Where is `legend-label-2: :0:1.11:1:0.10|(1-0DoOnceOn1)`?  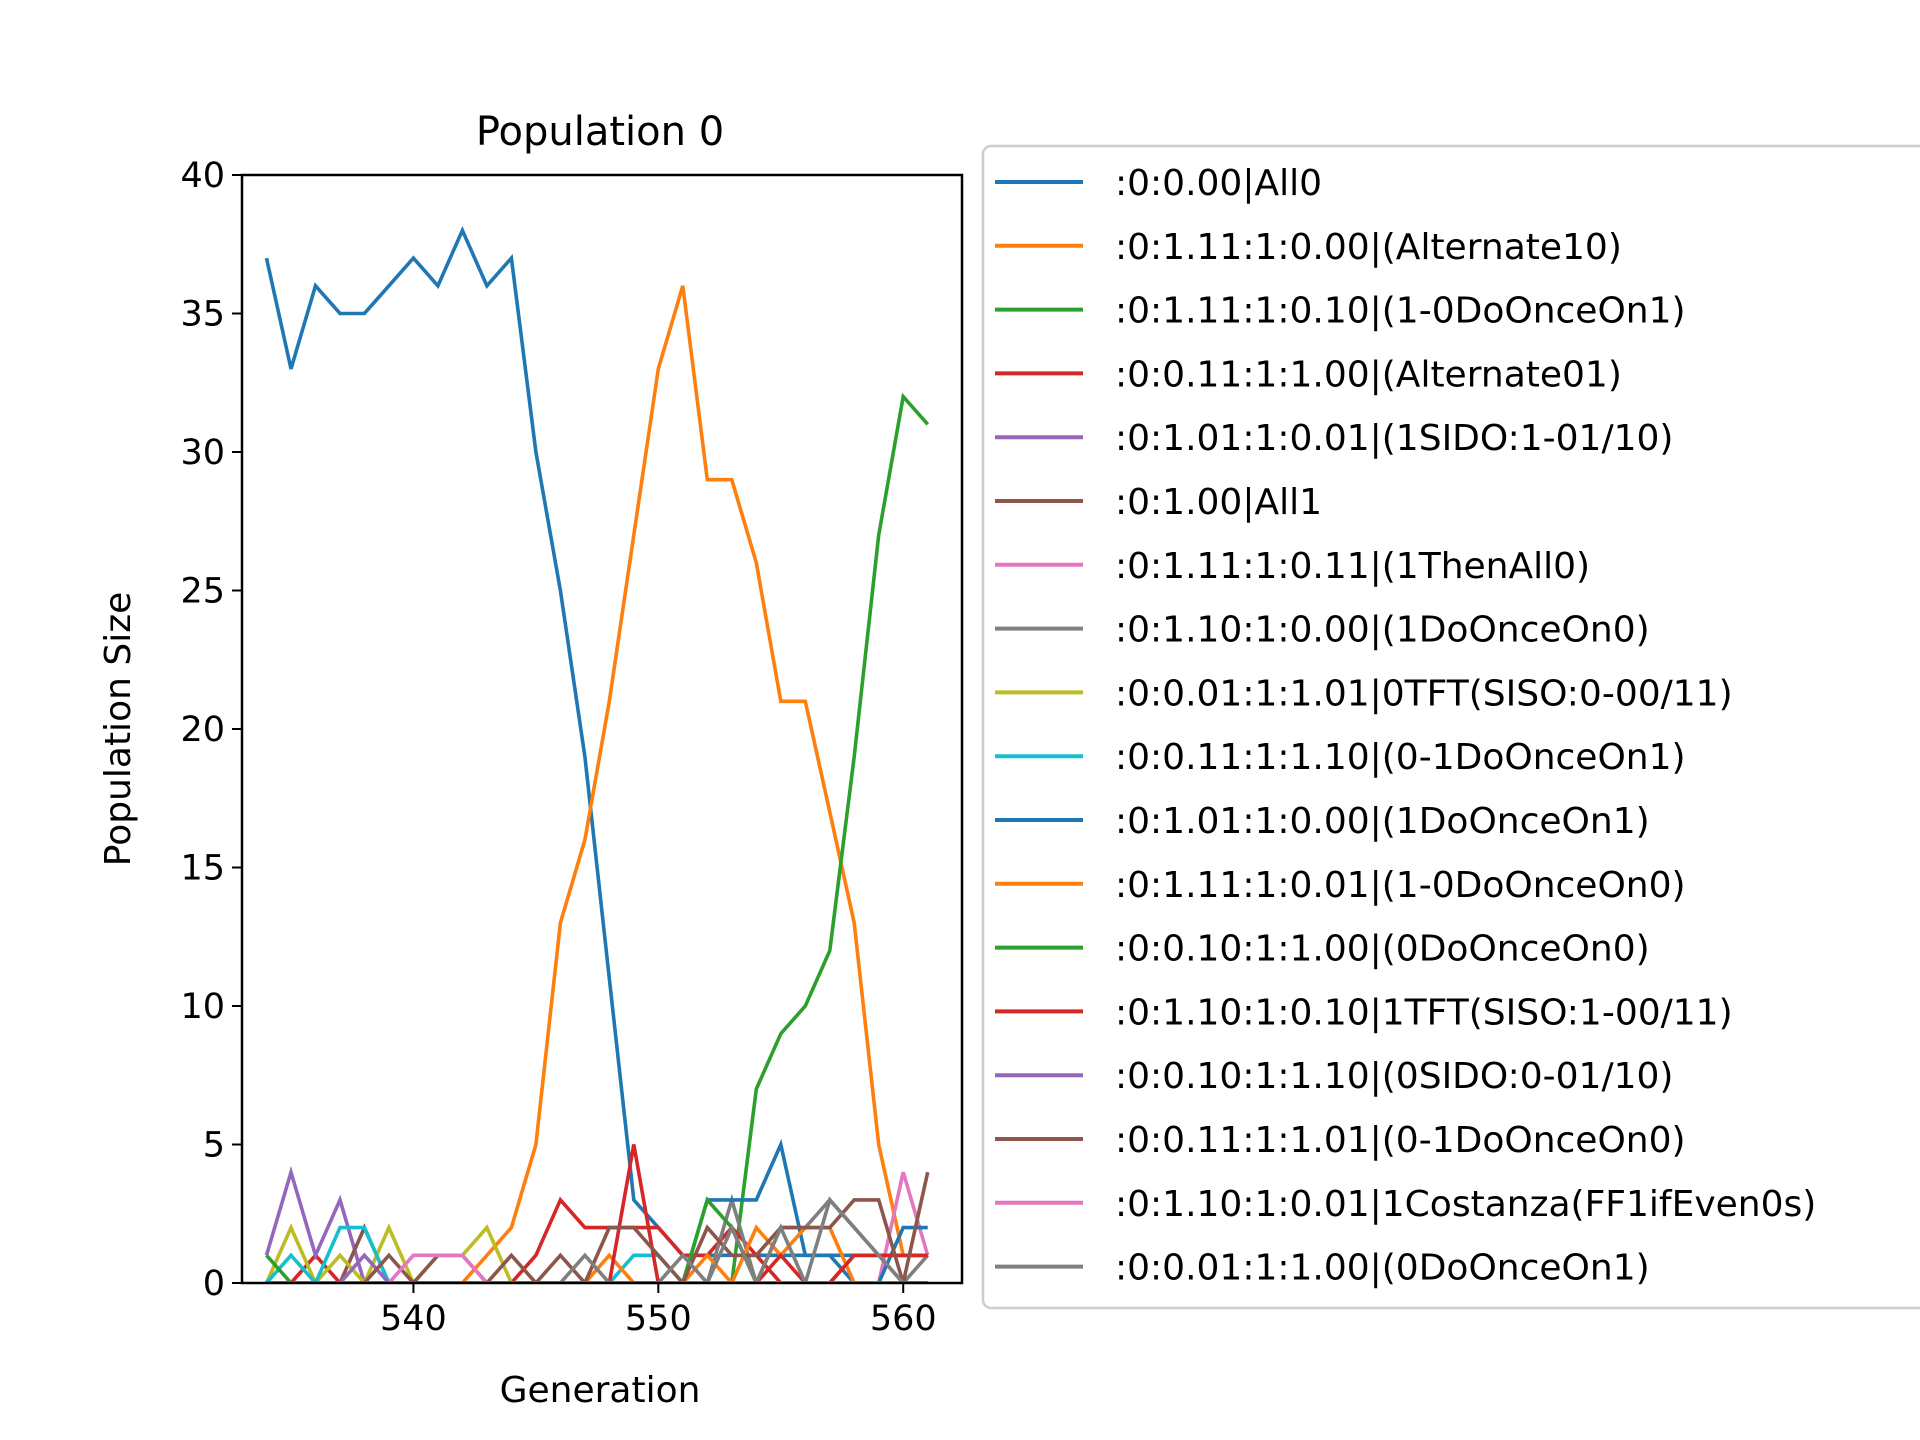
legend-label-2: :0:1.11:1:0.10|(1-0DoOnceOn1) is located at coordinates (1400, 311).